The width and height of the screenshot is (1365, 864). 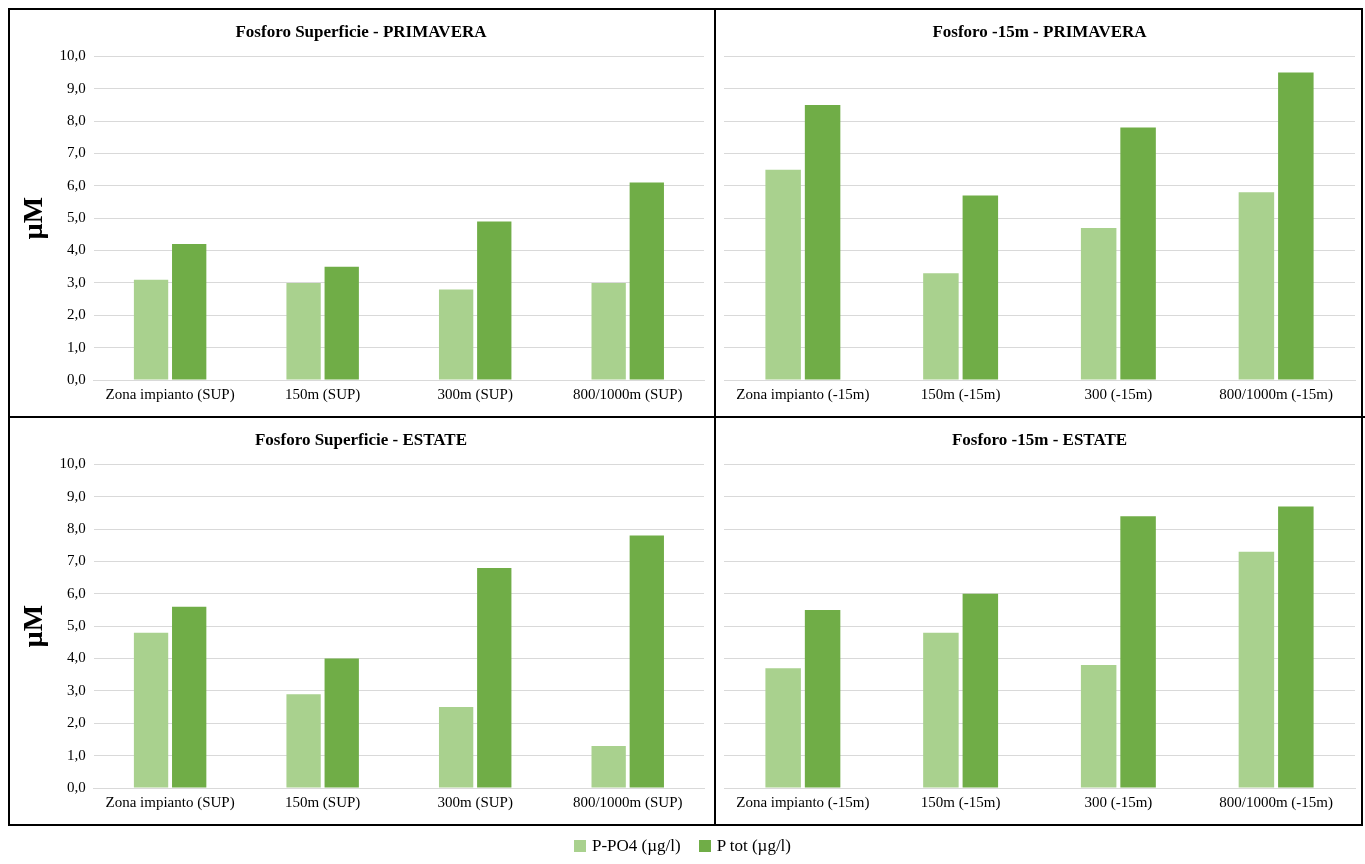 I want to click on chart-title: Fosforo -15m - ESTATE, so click(x=1039, y=439).